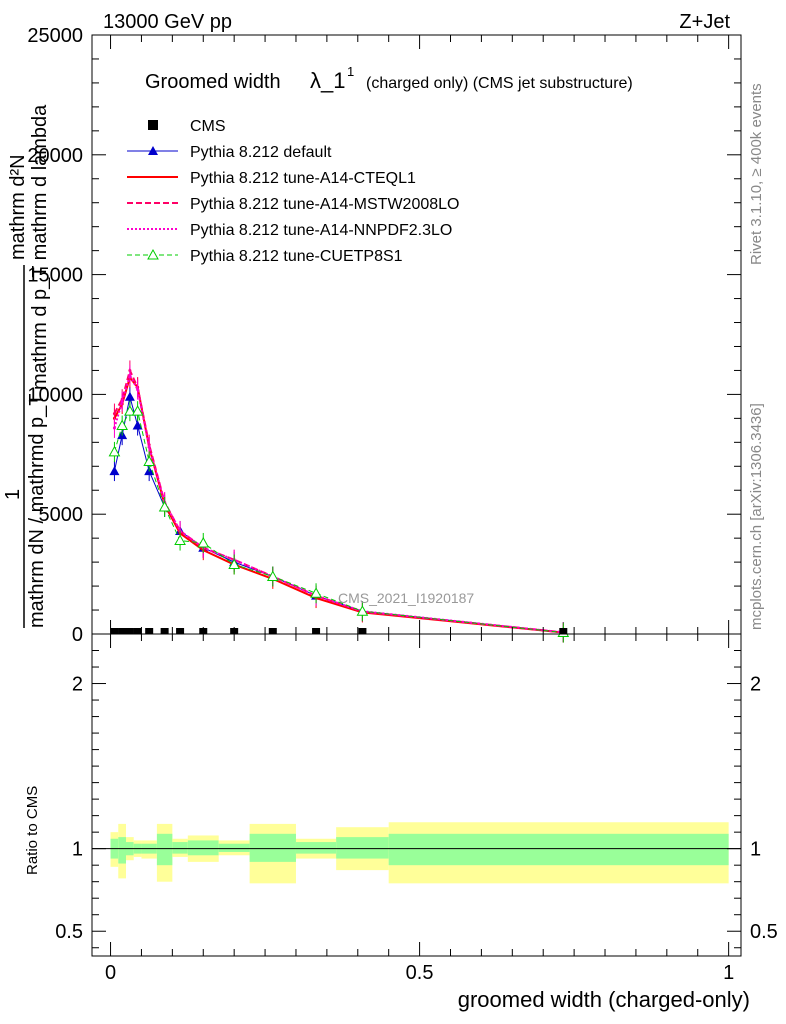  Describe the element at coordinates (406, 598) in the screenshot. I see `analysis-watermark: CMS_2021_I1920187` at that location.